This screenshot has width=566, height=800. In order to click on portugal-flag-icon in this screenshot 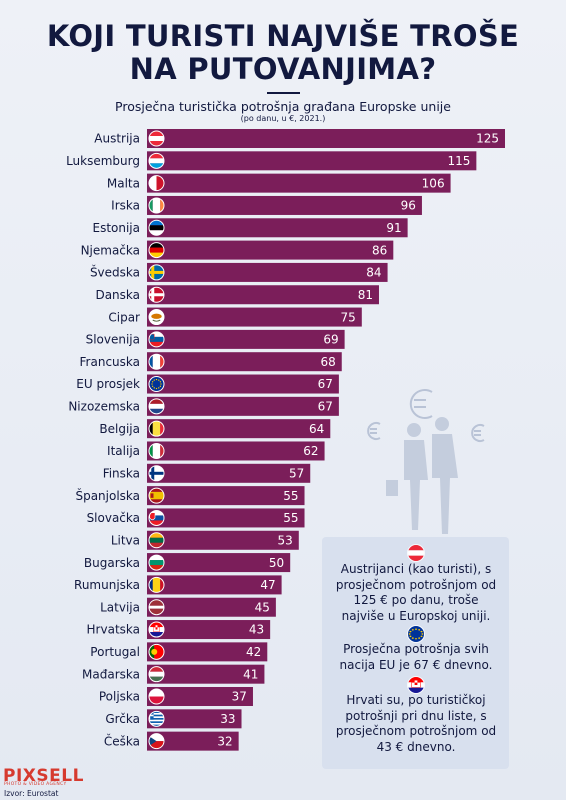, I will do `click(156, 651)`.